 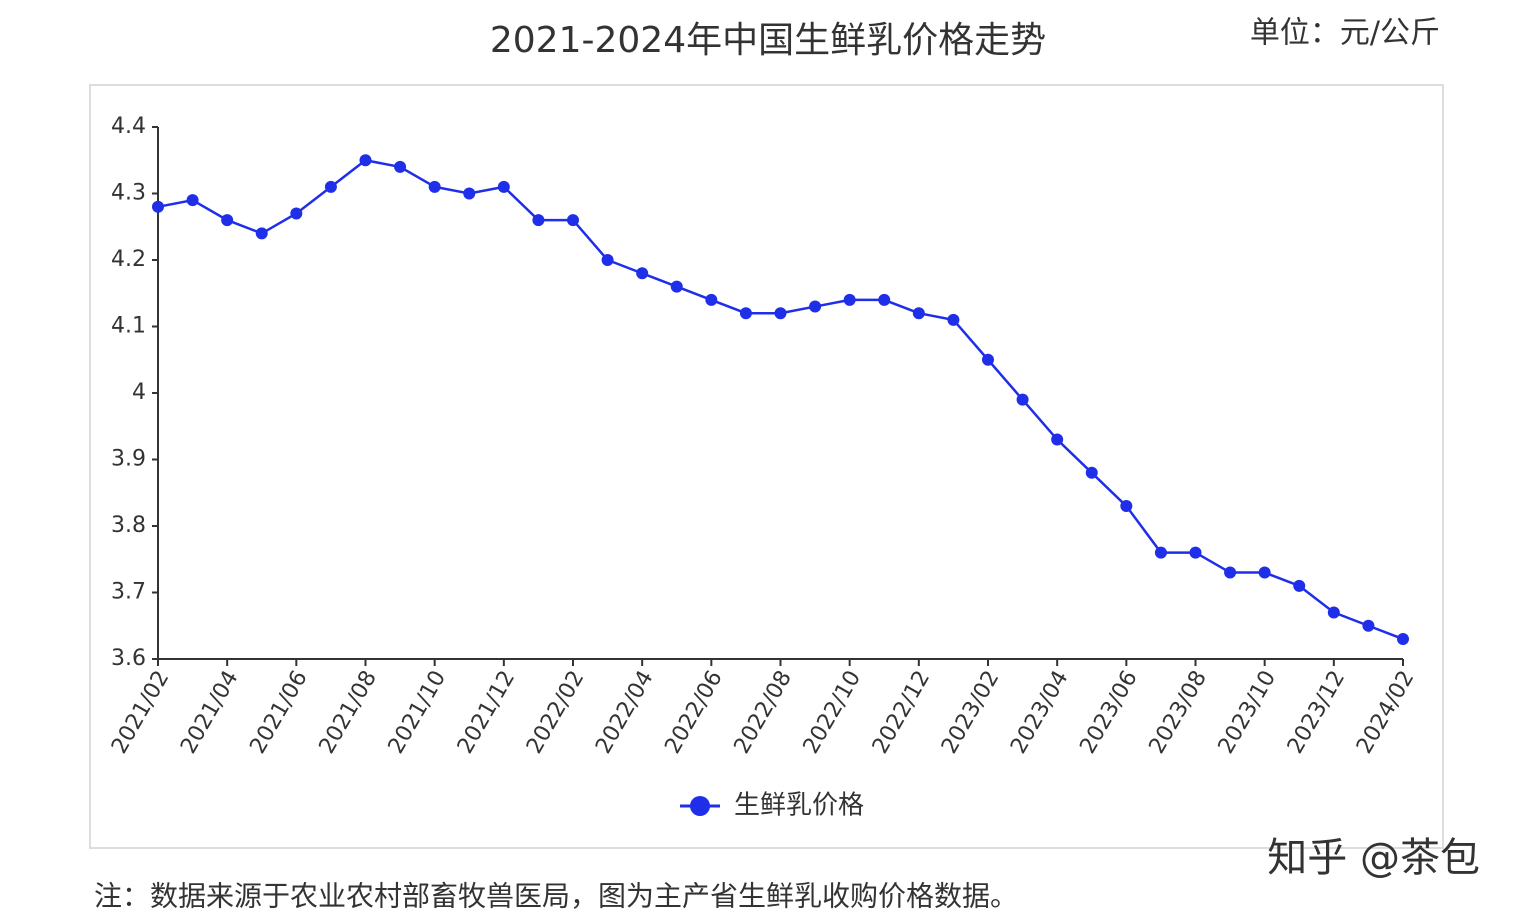 I want to click on x-tick-label: 2021/10, so click(x=417, y=713).